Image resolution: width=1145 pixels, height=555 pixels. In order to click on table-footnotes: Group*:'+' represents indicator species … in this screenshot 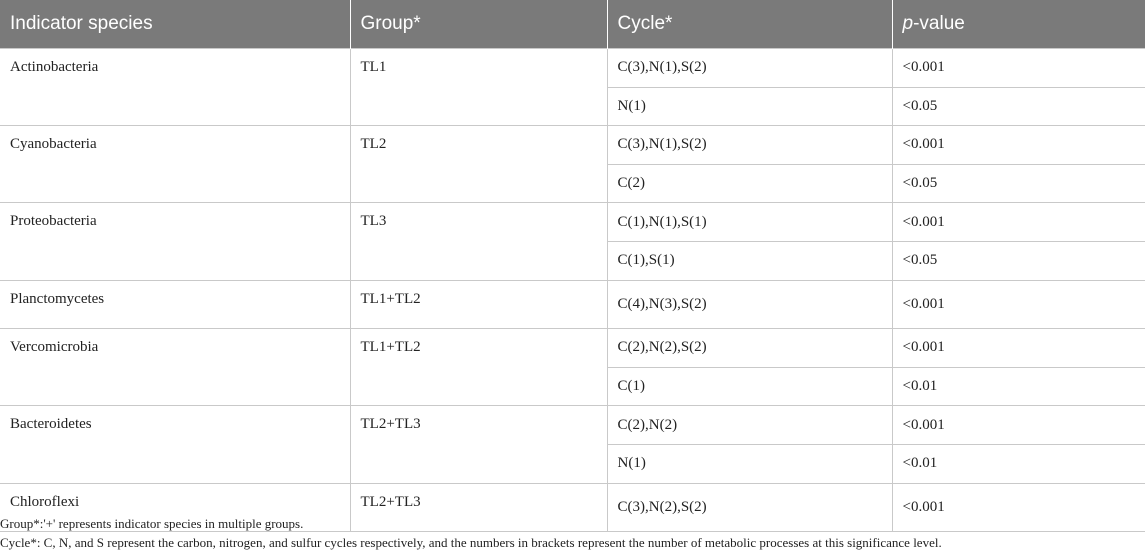, I will do `click(572, 533)`.